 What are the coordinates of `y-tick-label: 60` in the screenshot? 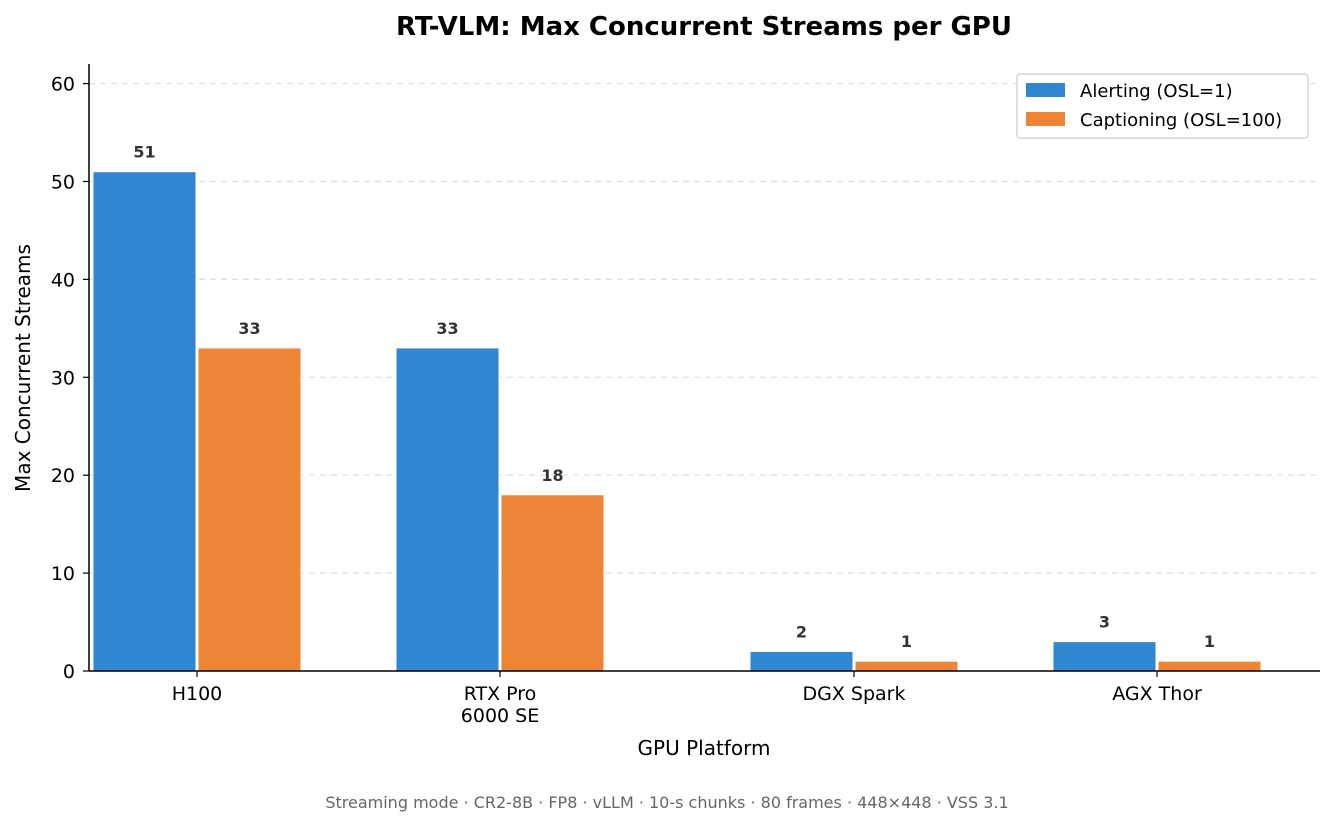 It's located at (63, 85).